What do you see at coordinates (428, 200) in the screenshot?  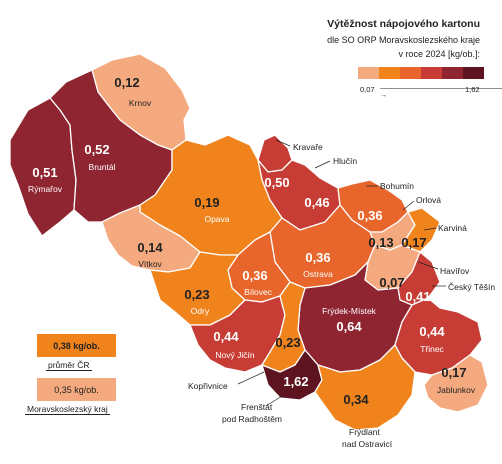 I see `label-orlova: Orlová` at bounding box center [428, 200].